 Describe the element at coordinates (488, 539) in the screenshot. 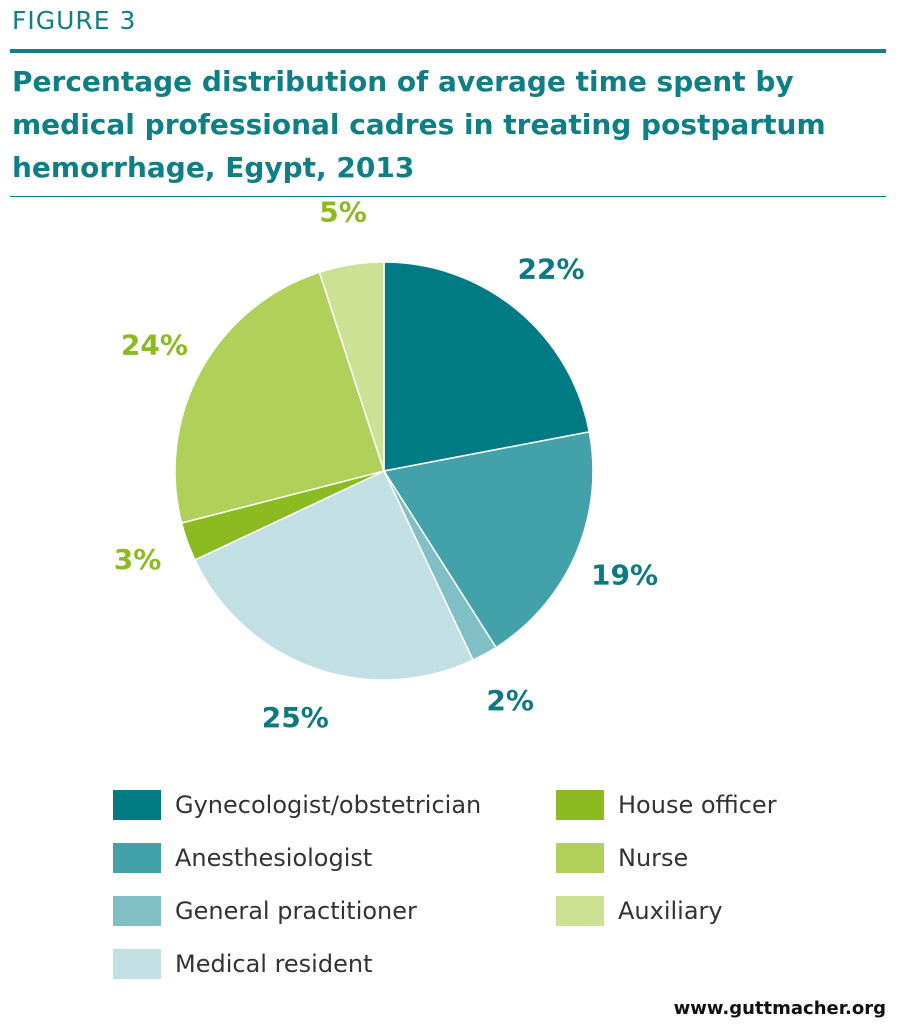

I see `pie-slice-anesthesiologist` at that location.